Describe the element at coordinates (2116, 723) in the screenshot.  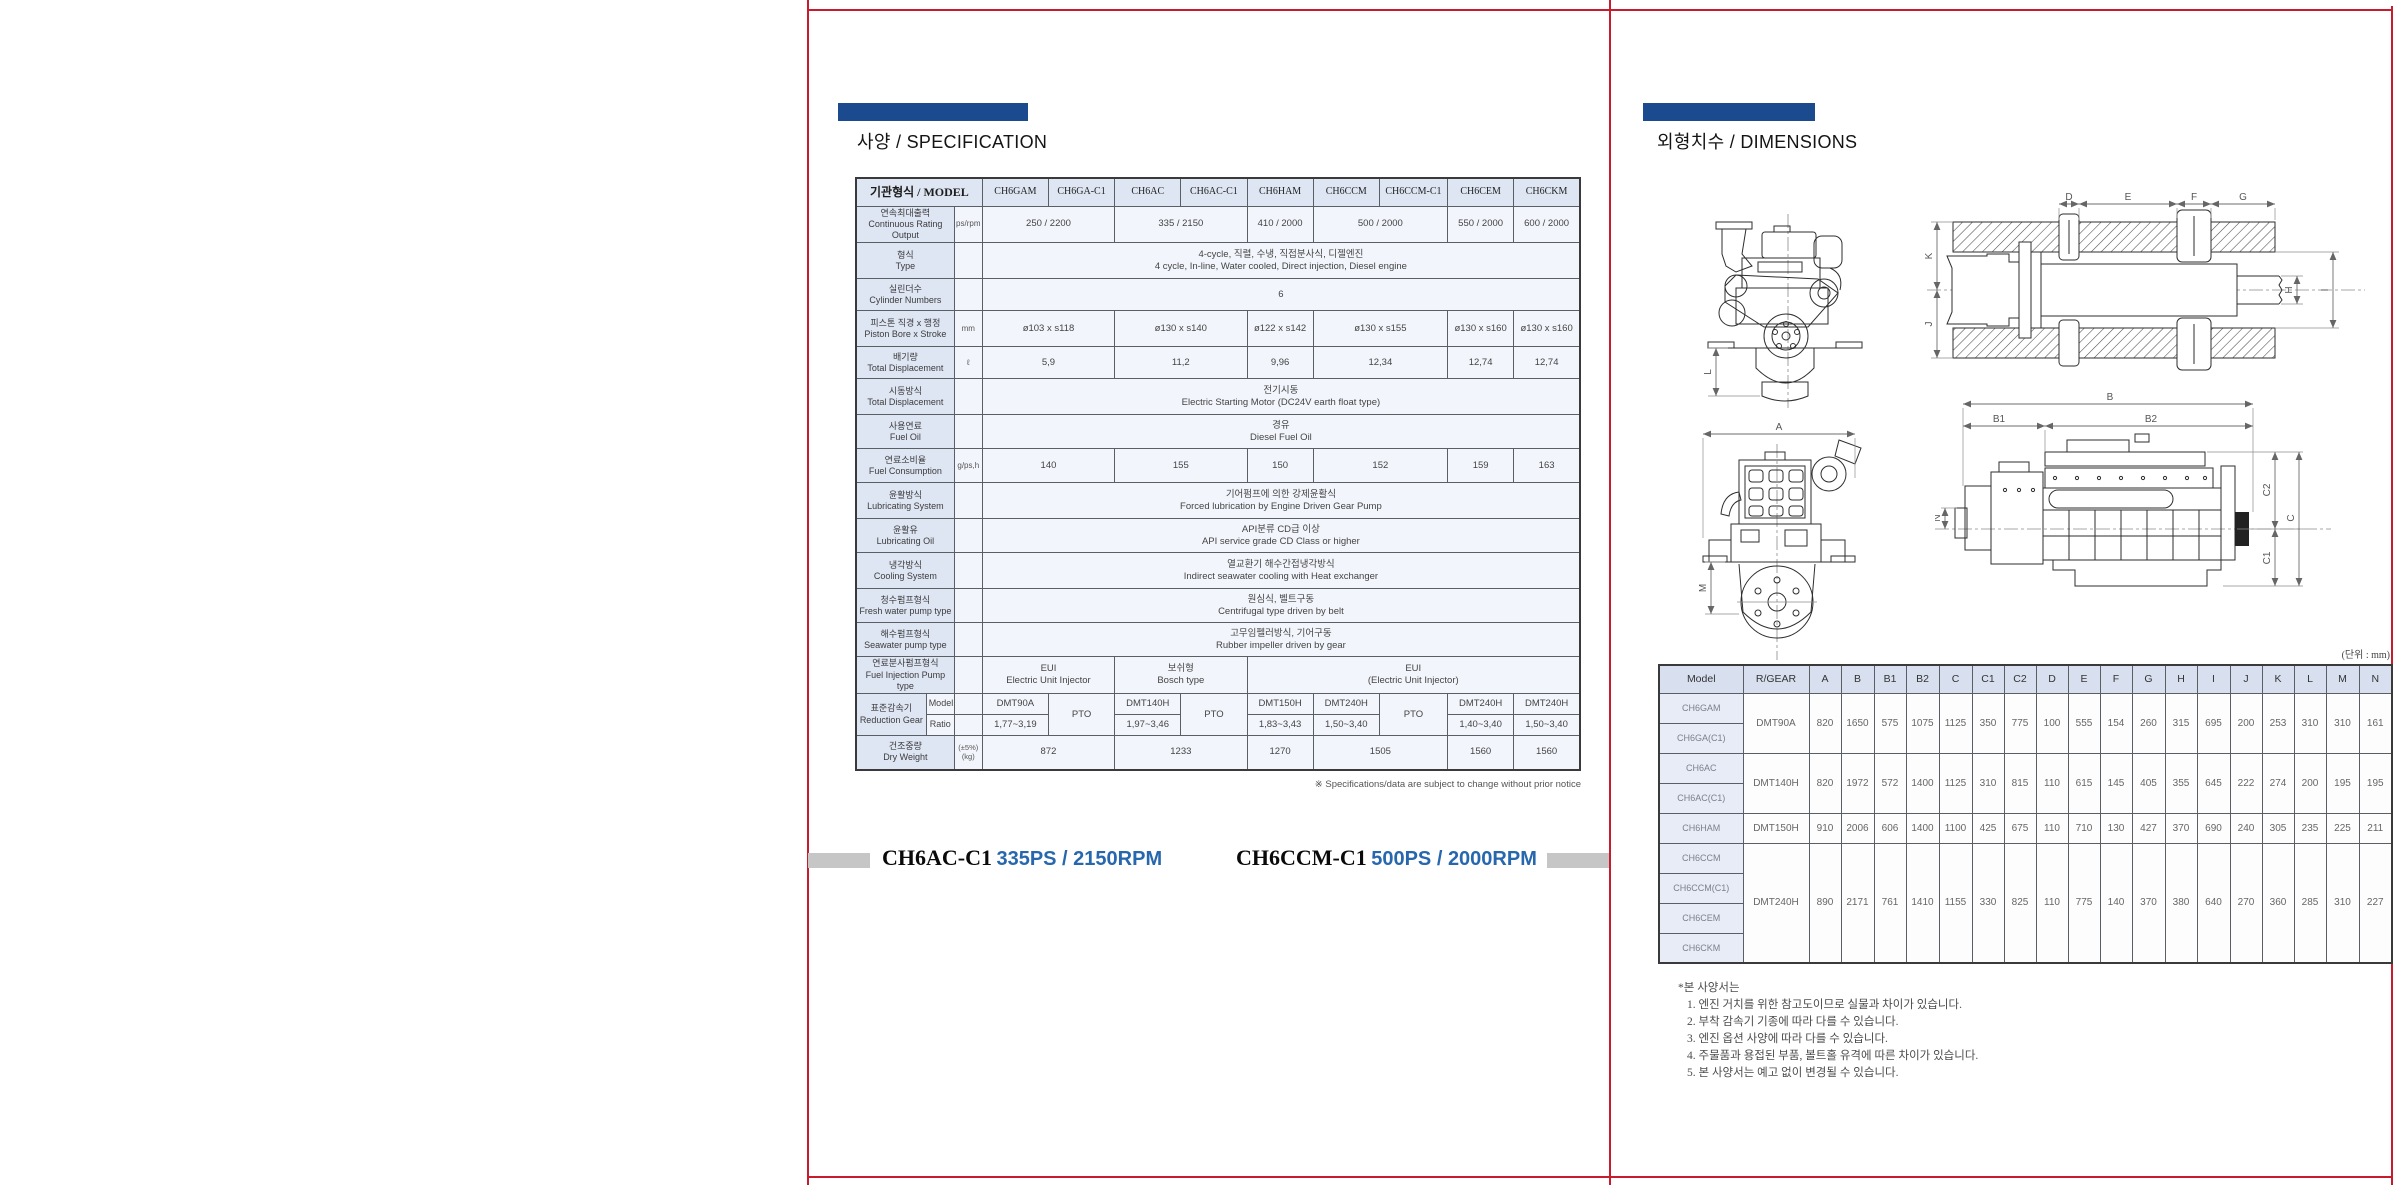
I see `table-cell: 154` at that location.